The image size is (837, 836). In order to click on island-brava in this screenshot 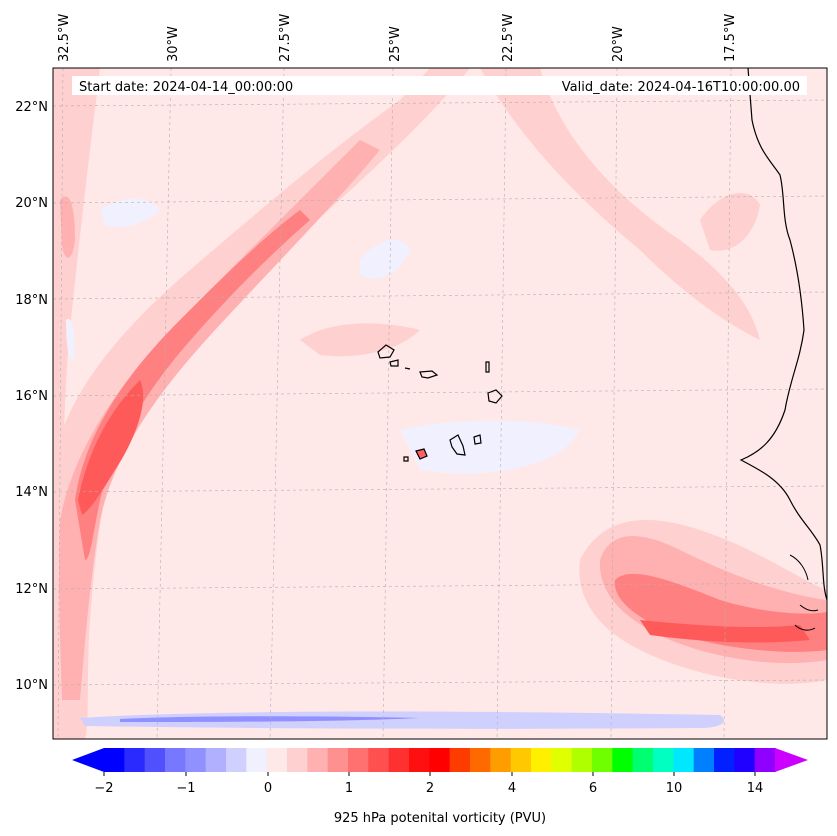, I will do `click(406, 459)`.